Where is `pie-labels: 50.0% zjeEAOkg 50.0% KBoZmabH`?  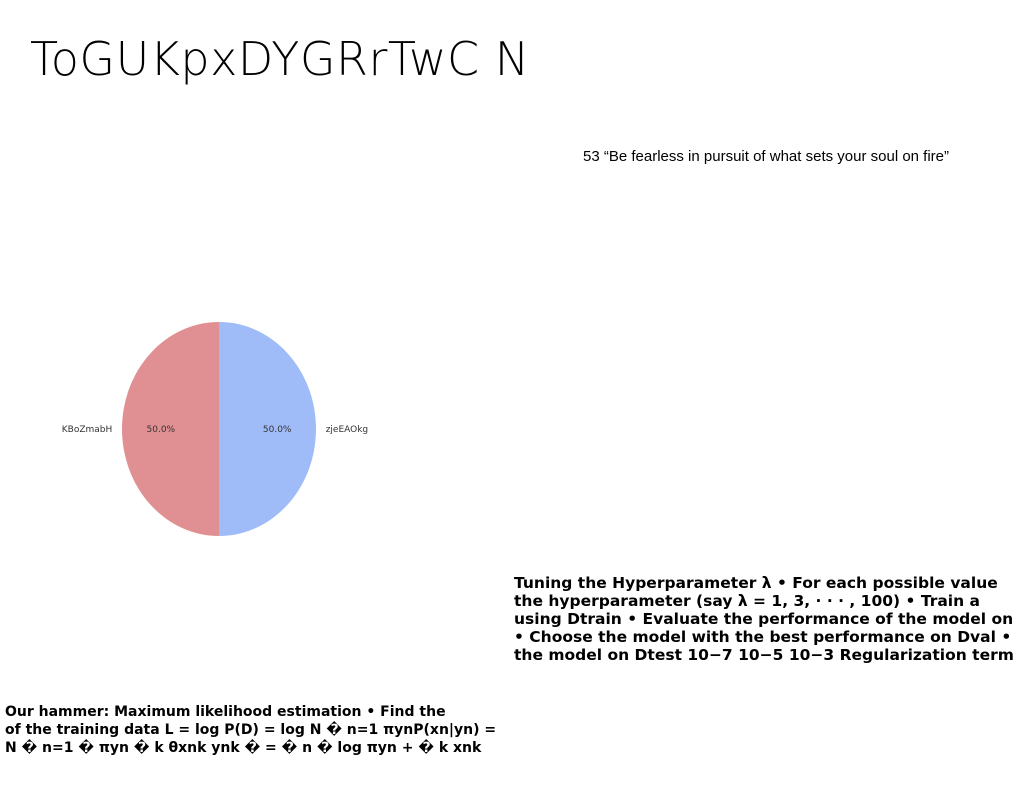 pie-labels: 50.0% zjeEAOkg 50.0% KBoZmabH is located at coordinates (215, 430).